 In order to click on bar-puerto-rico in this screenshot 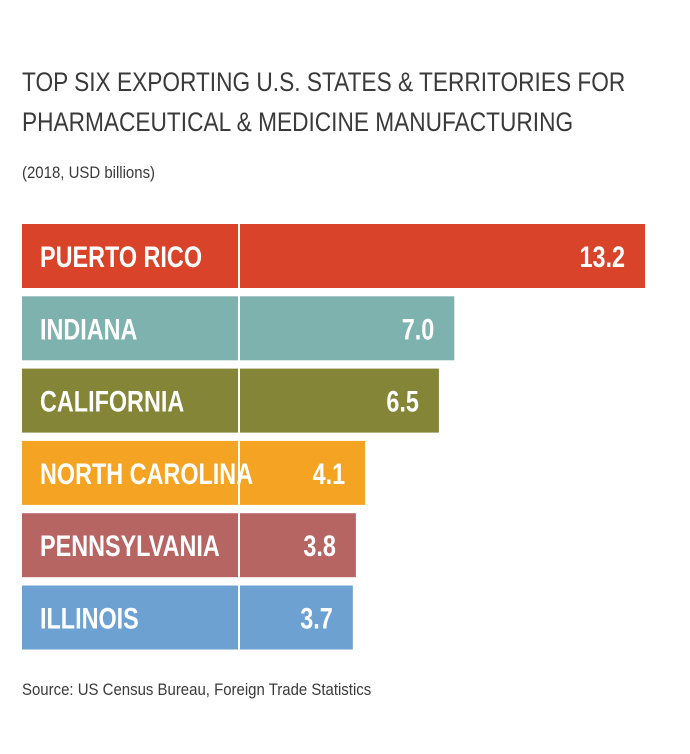, I will do `click(442, 256)`.